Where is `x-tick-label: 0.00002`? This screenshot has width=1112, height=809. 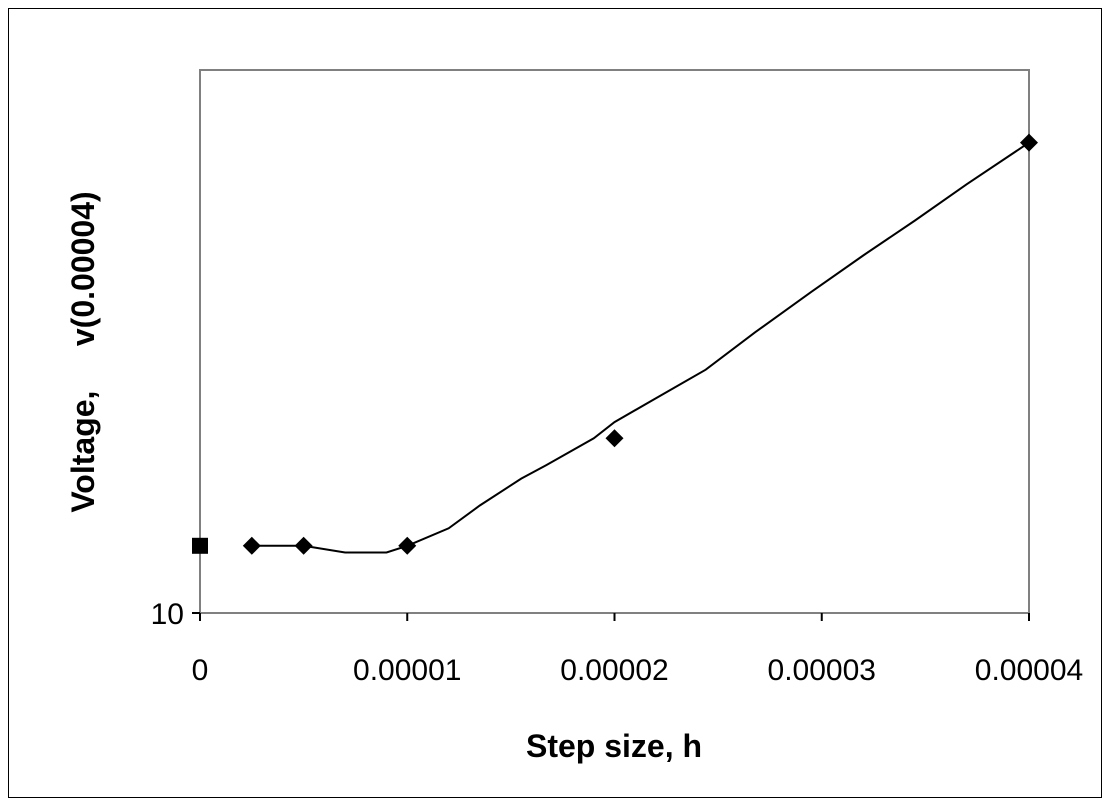 x-tick-label: 0.00002 is located at coordinates (614, 670).